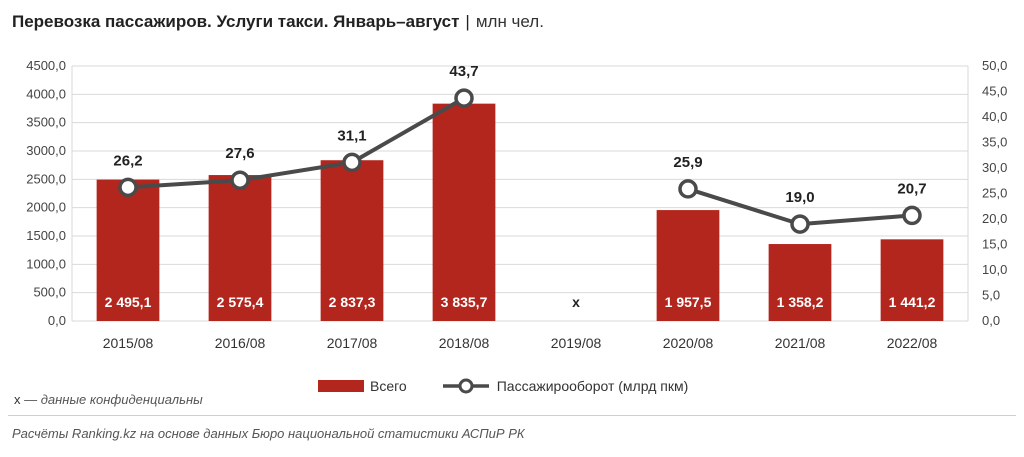 This screenshot has width=1024, height=457. Describe the element at coordinates (127, 160) in the screenshot. I see `line-data-label: 26,2` at that location.